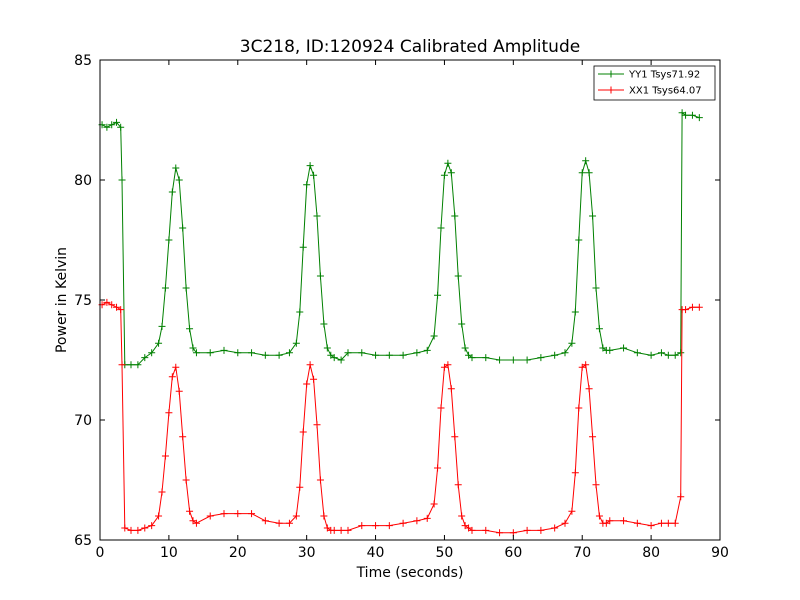  Describe the element at coordinates (83, 181) in the screenshot. I see `y-tick-label: 80` at that location.